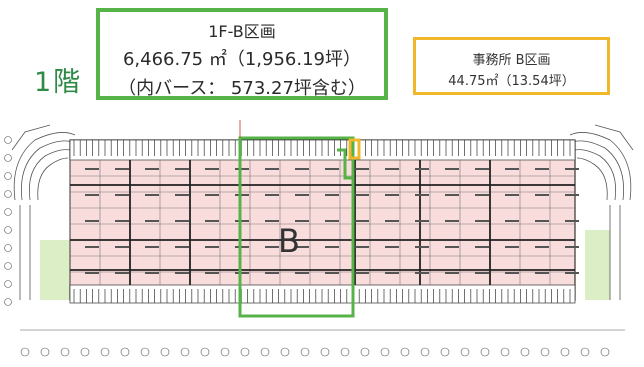 Image resolution: width=644 pixels, height=367 pixels. I want to click on berth-strip-top, so click(322, 150).